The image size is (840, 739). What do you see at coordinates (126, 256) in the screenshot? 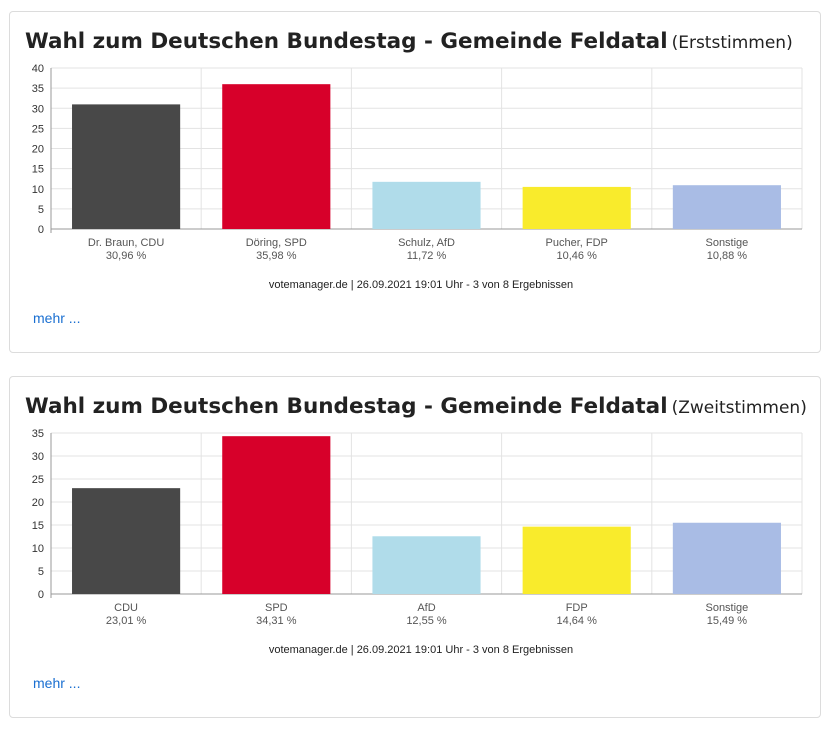
I see `x-percent-label: 30,96 %` at bounding box center [126, 256].